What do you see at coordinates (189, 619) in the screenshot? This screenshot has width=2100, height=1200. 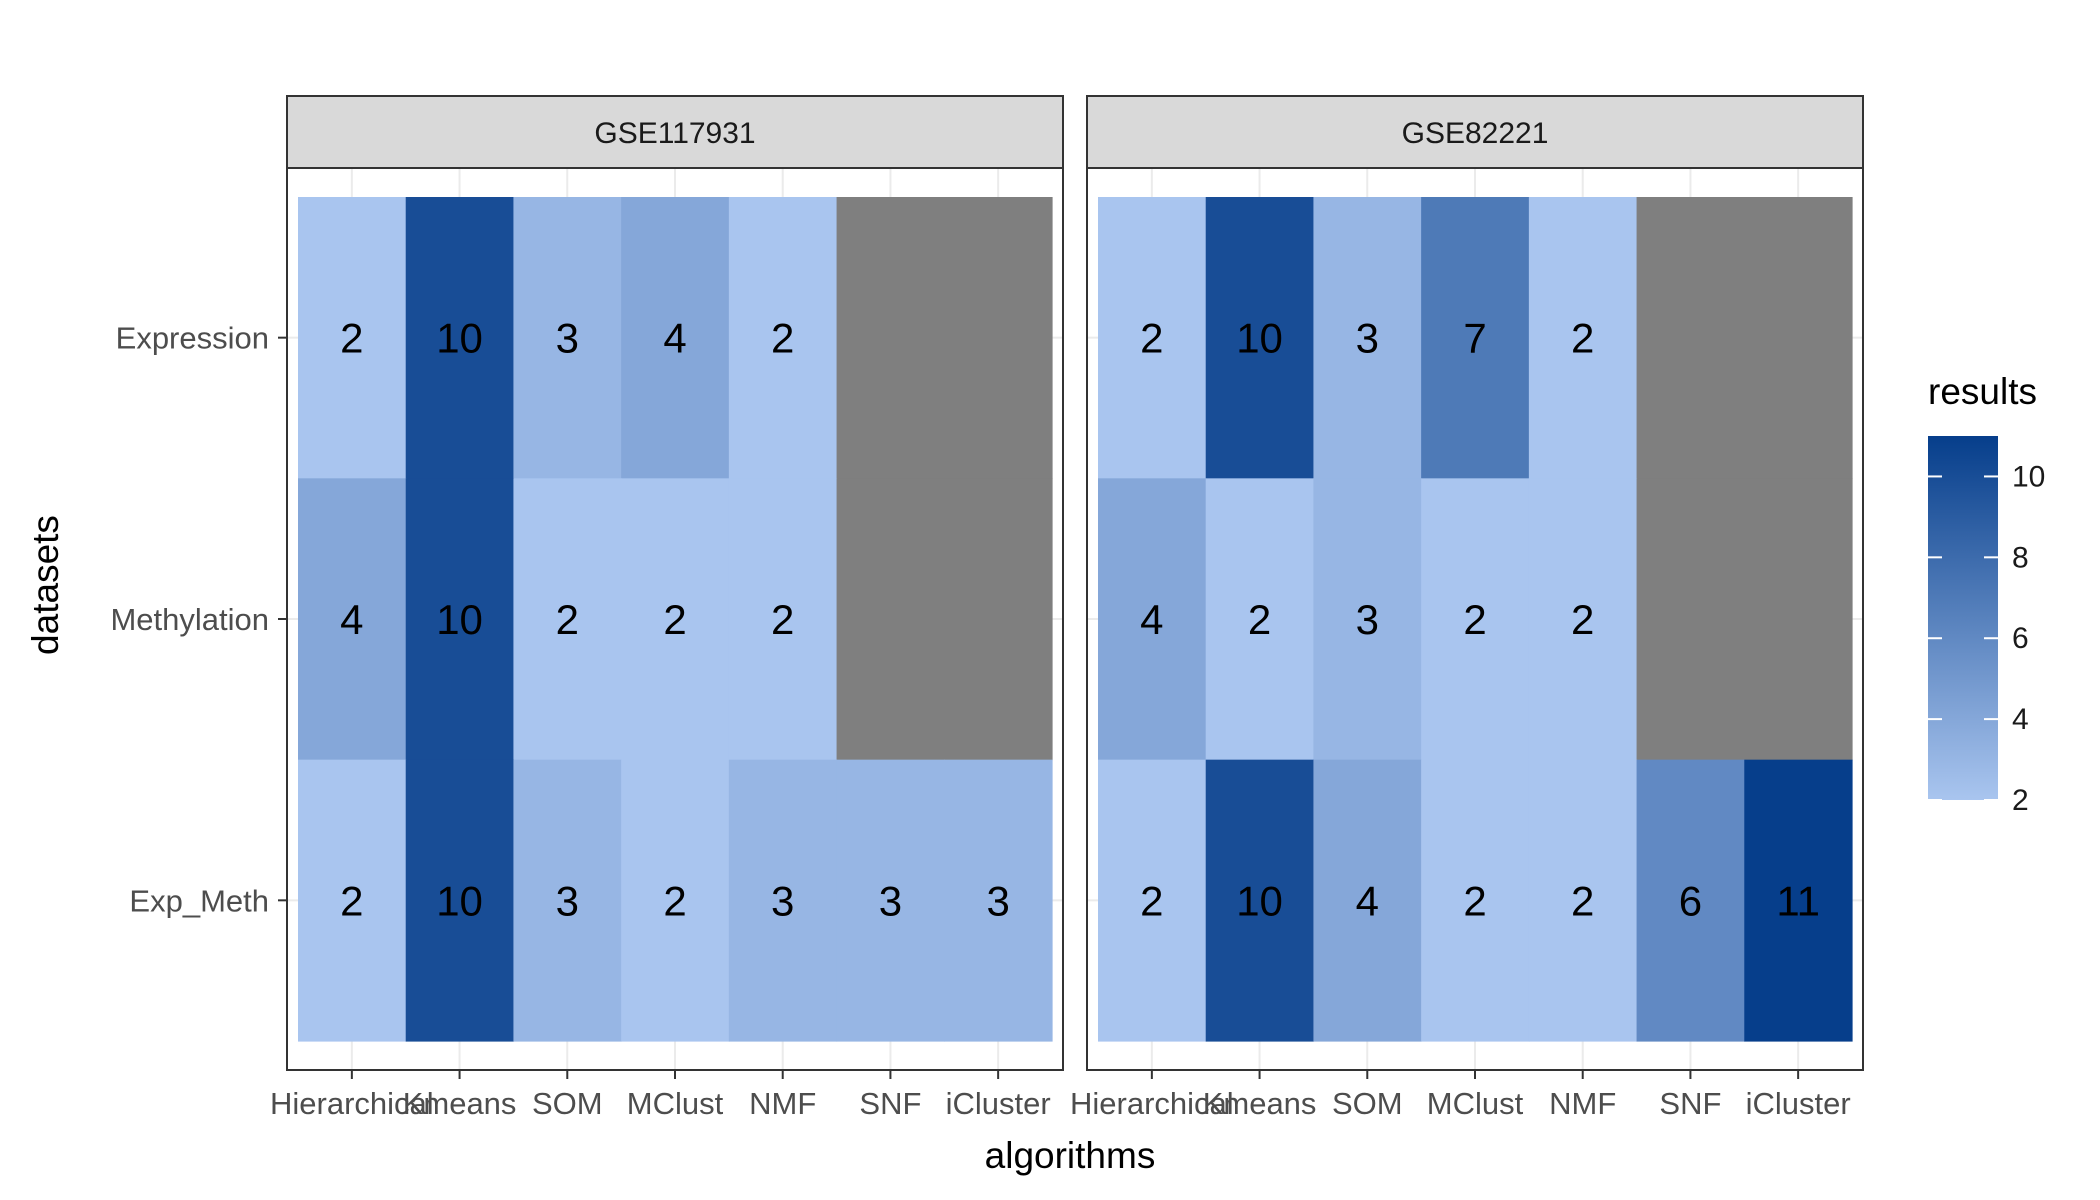 I see `y-tick-label: Methylation` at bounding box center [189, 619].